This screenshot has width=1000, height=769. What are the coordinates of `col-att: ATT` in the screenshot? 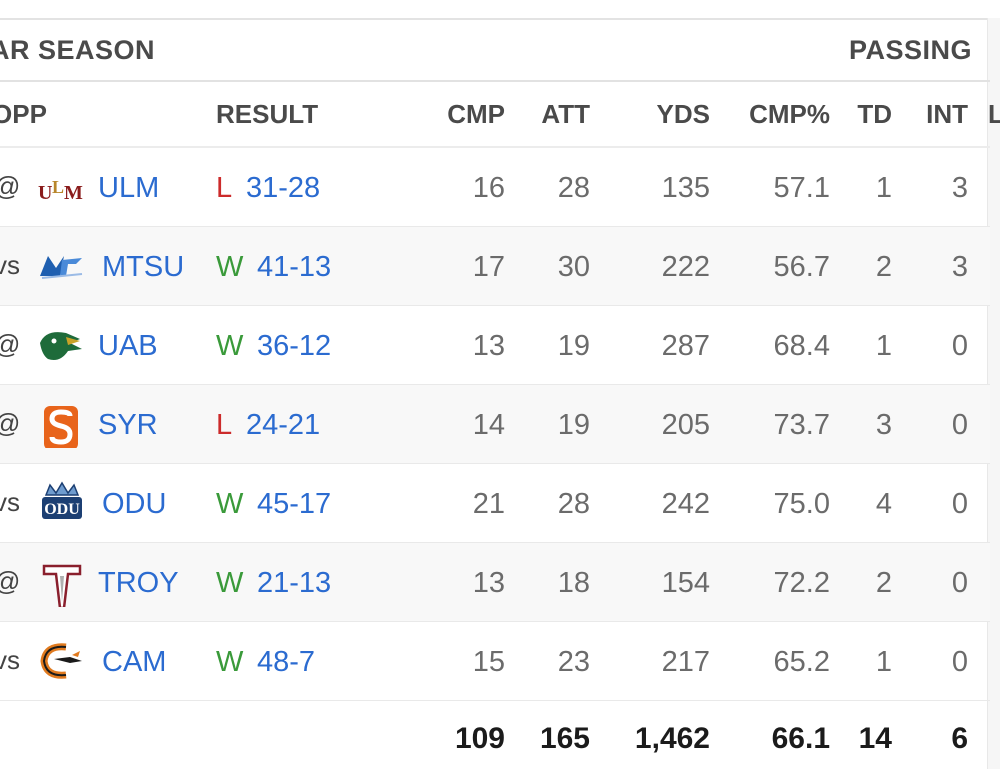 It's located at (565, 114).